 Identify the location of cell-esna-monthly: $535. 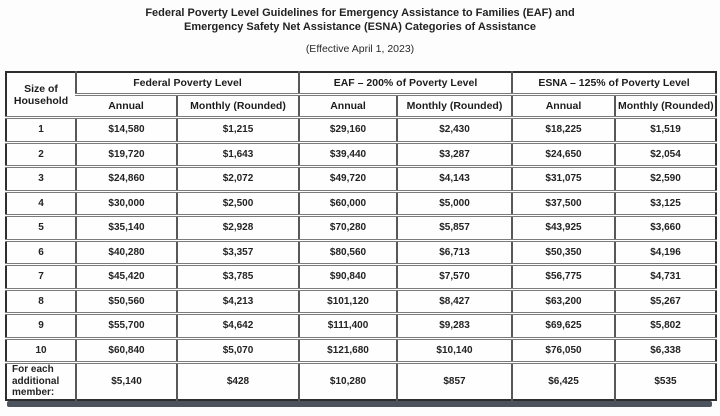
(665, 381).